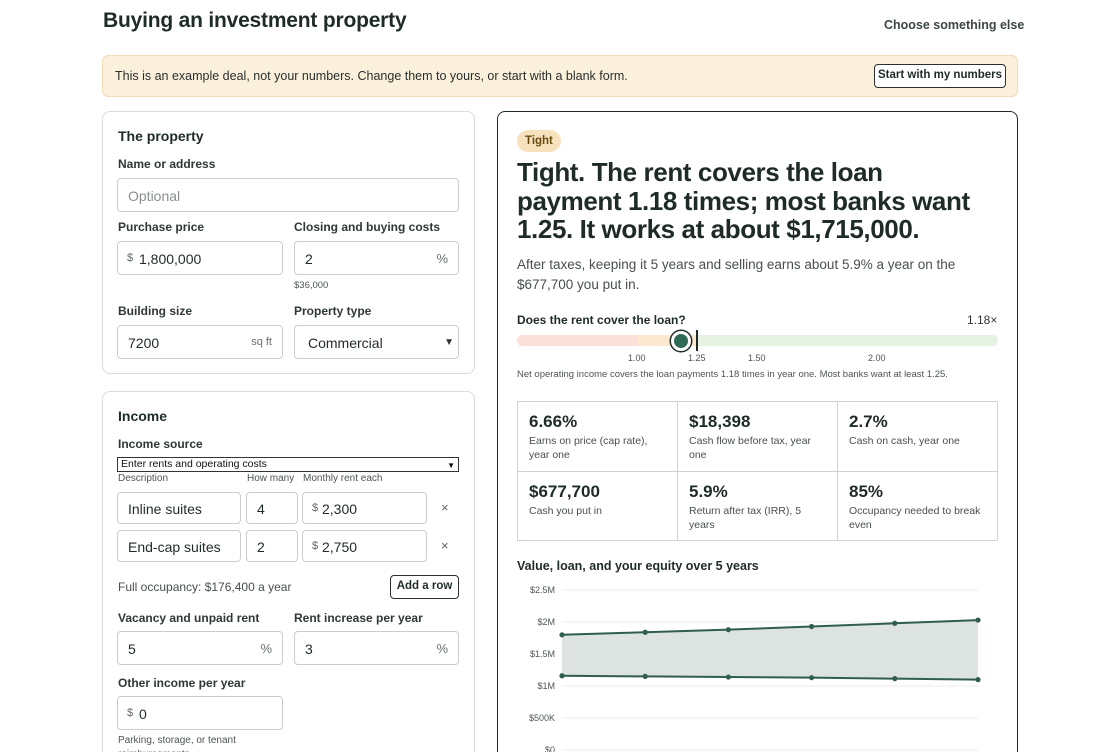  What do you see at coordinates (982, 320) in the screenshot?
I see `rent-coverage-ratio: 1.18×` at bounding box center [982, 320].